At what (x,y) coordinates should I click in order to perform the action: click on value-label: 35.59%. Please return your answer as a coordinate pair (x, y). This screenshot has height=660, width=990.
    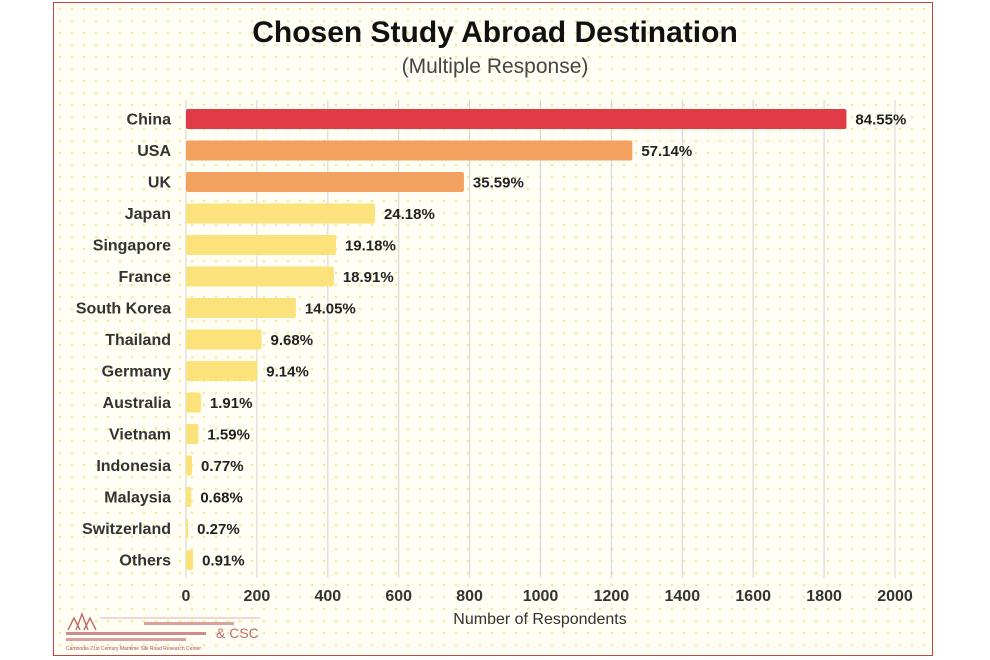
    Looking at the image, I should click on (498, 183).